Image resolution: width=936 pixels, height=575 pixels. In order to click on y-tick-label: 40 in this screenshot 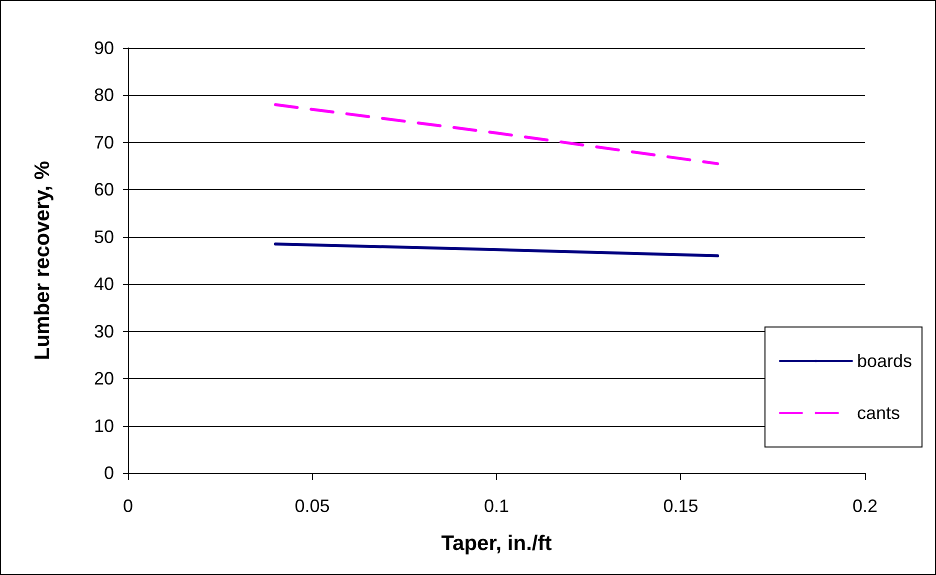, I will do `click(104, 284)`.